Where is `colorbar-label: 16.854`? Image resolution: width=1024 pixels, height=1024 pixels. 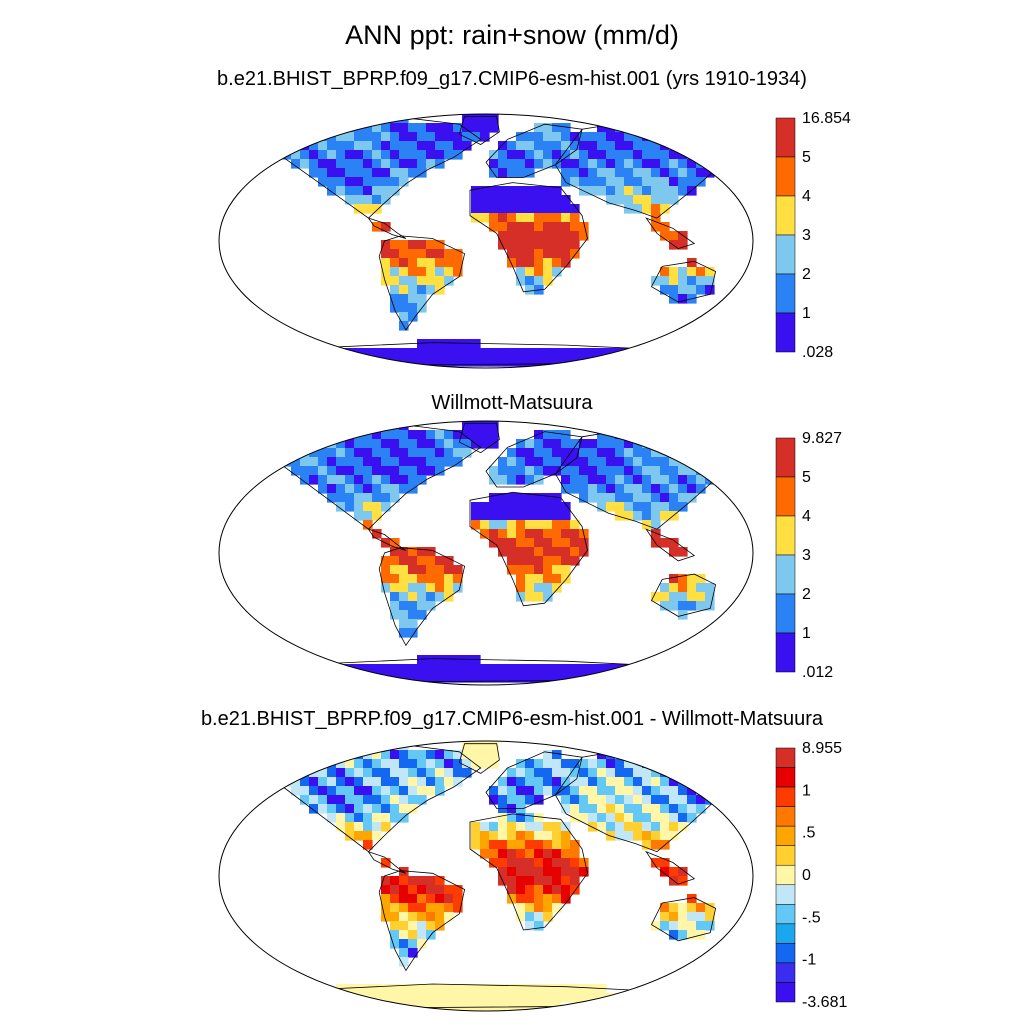
colorbar-label: 16.854 is located at coordinates (826, 118).